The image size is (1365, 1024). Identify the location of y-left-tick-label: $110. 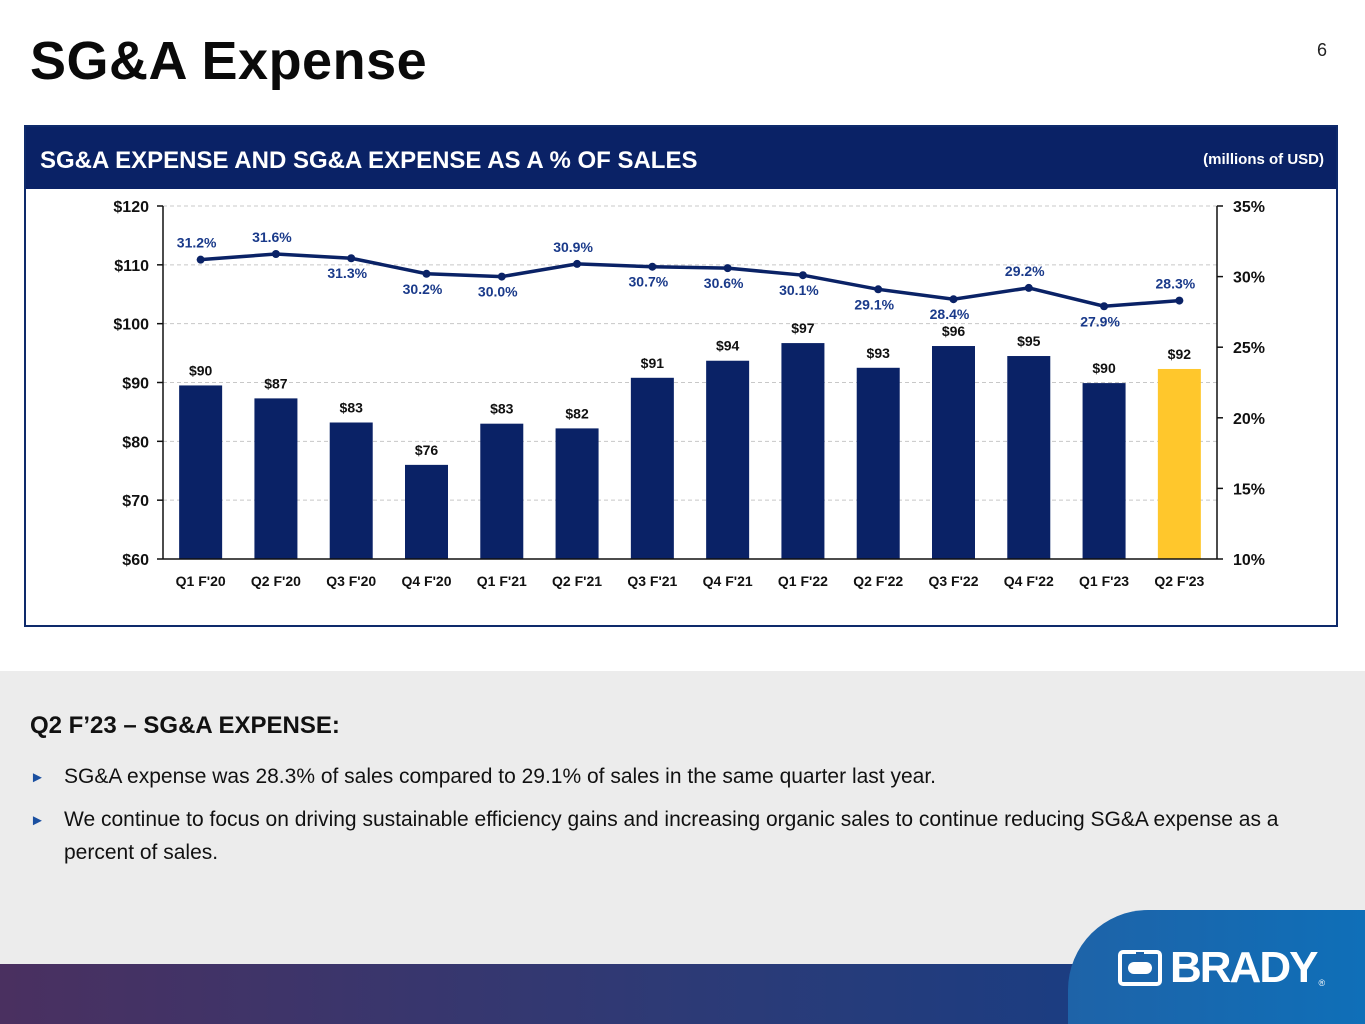
(131, 266).